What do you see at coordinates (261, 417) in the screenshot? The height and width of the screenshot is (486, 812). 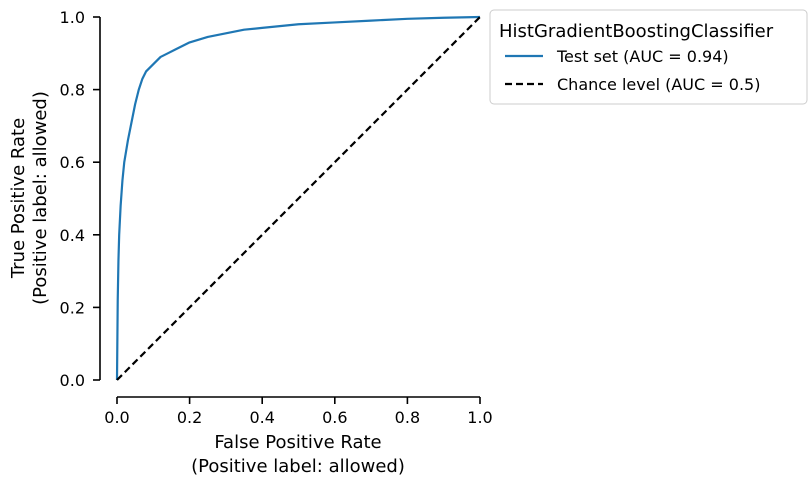 I see `x-tick-label: 0.4` at bounding box center [261, 417].